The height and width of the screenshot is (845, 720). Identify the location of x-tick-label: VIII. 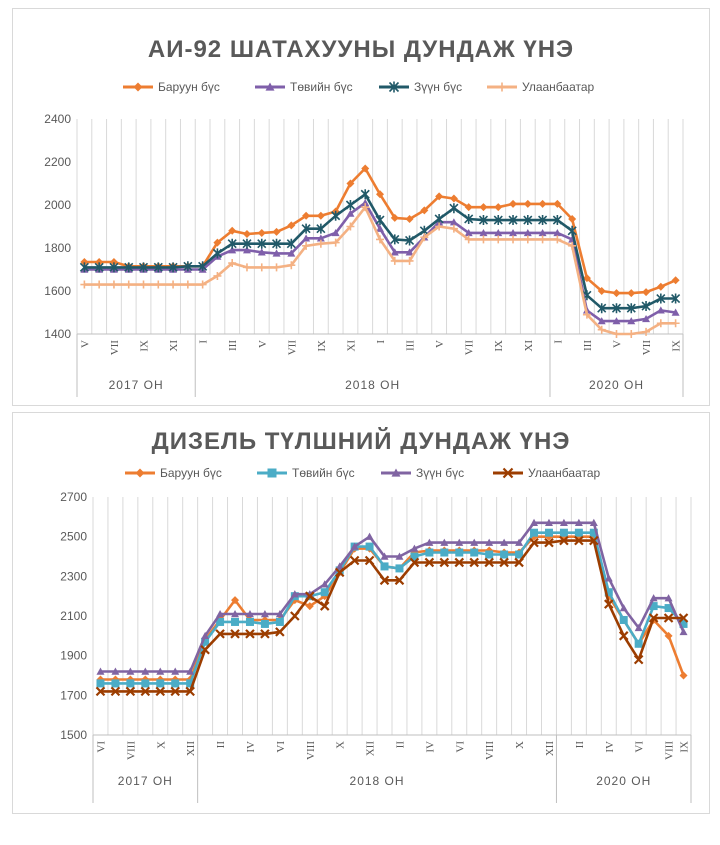
(670, 750).